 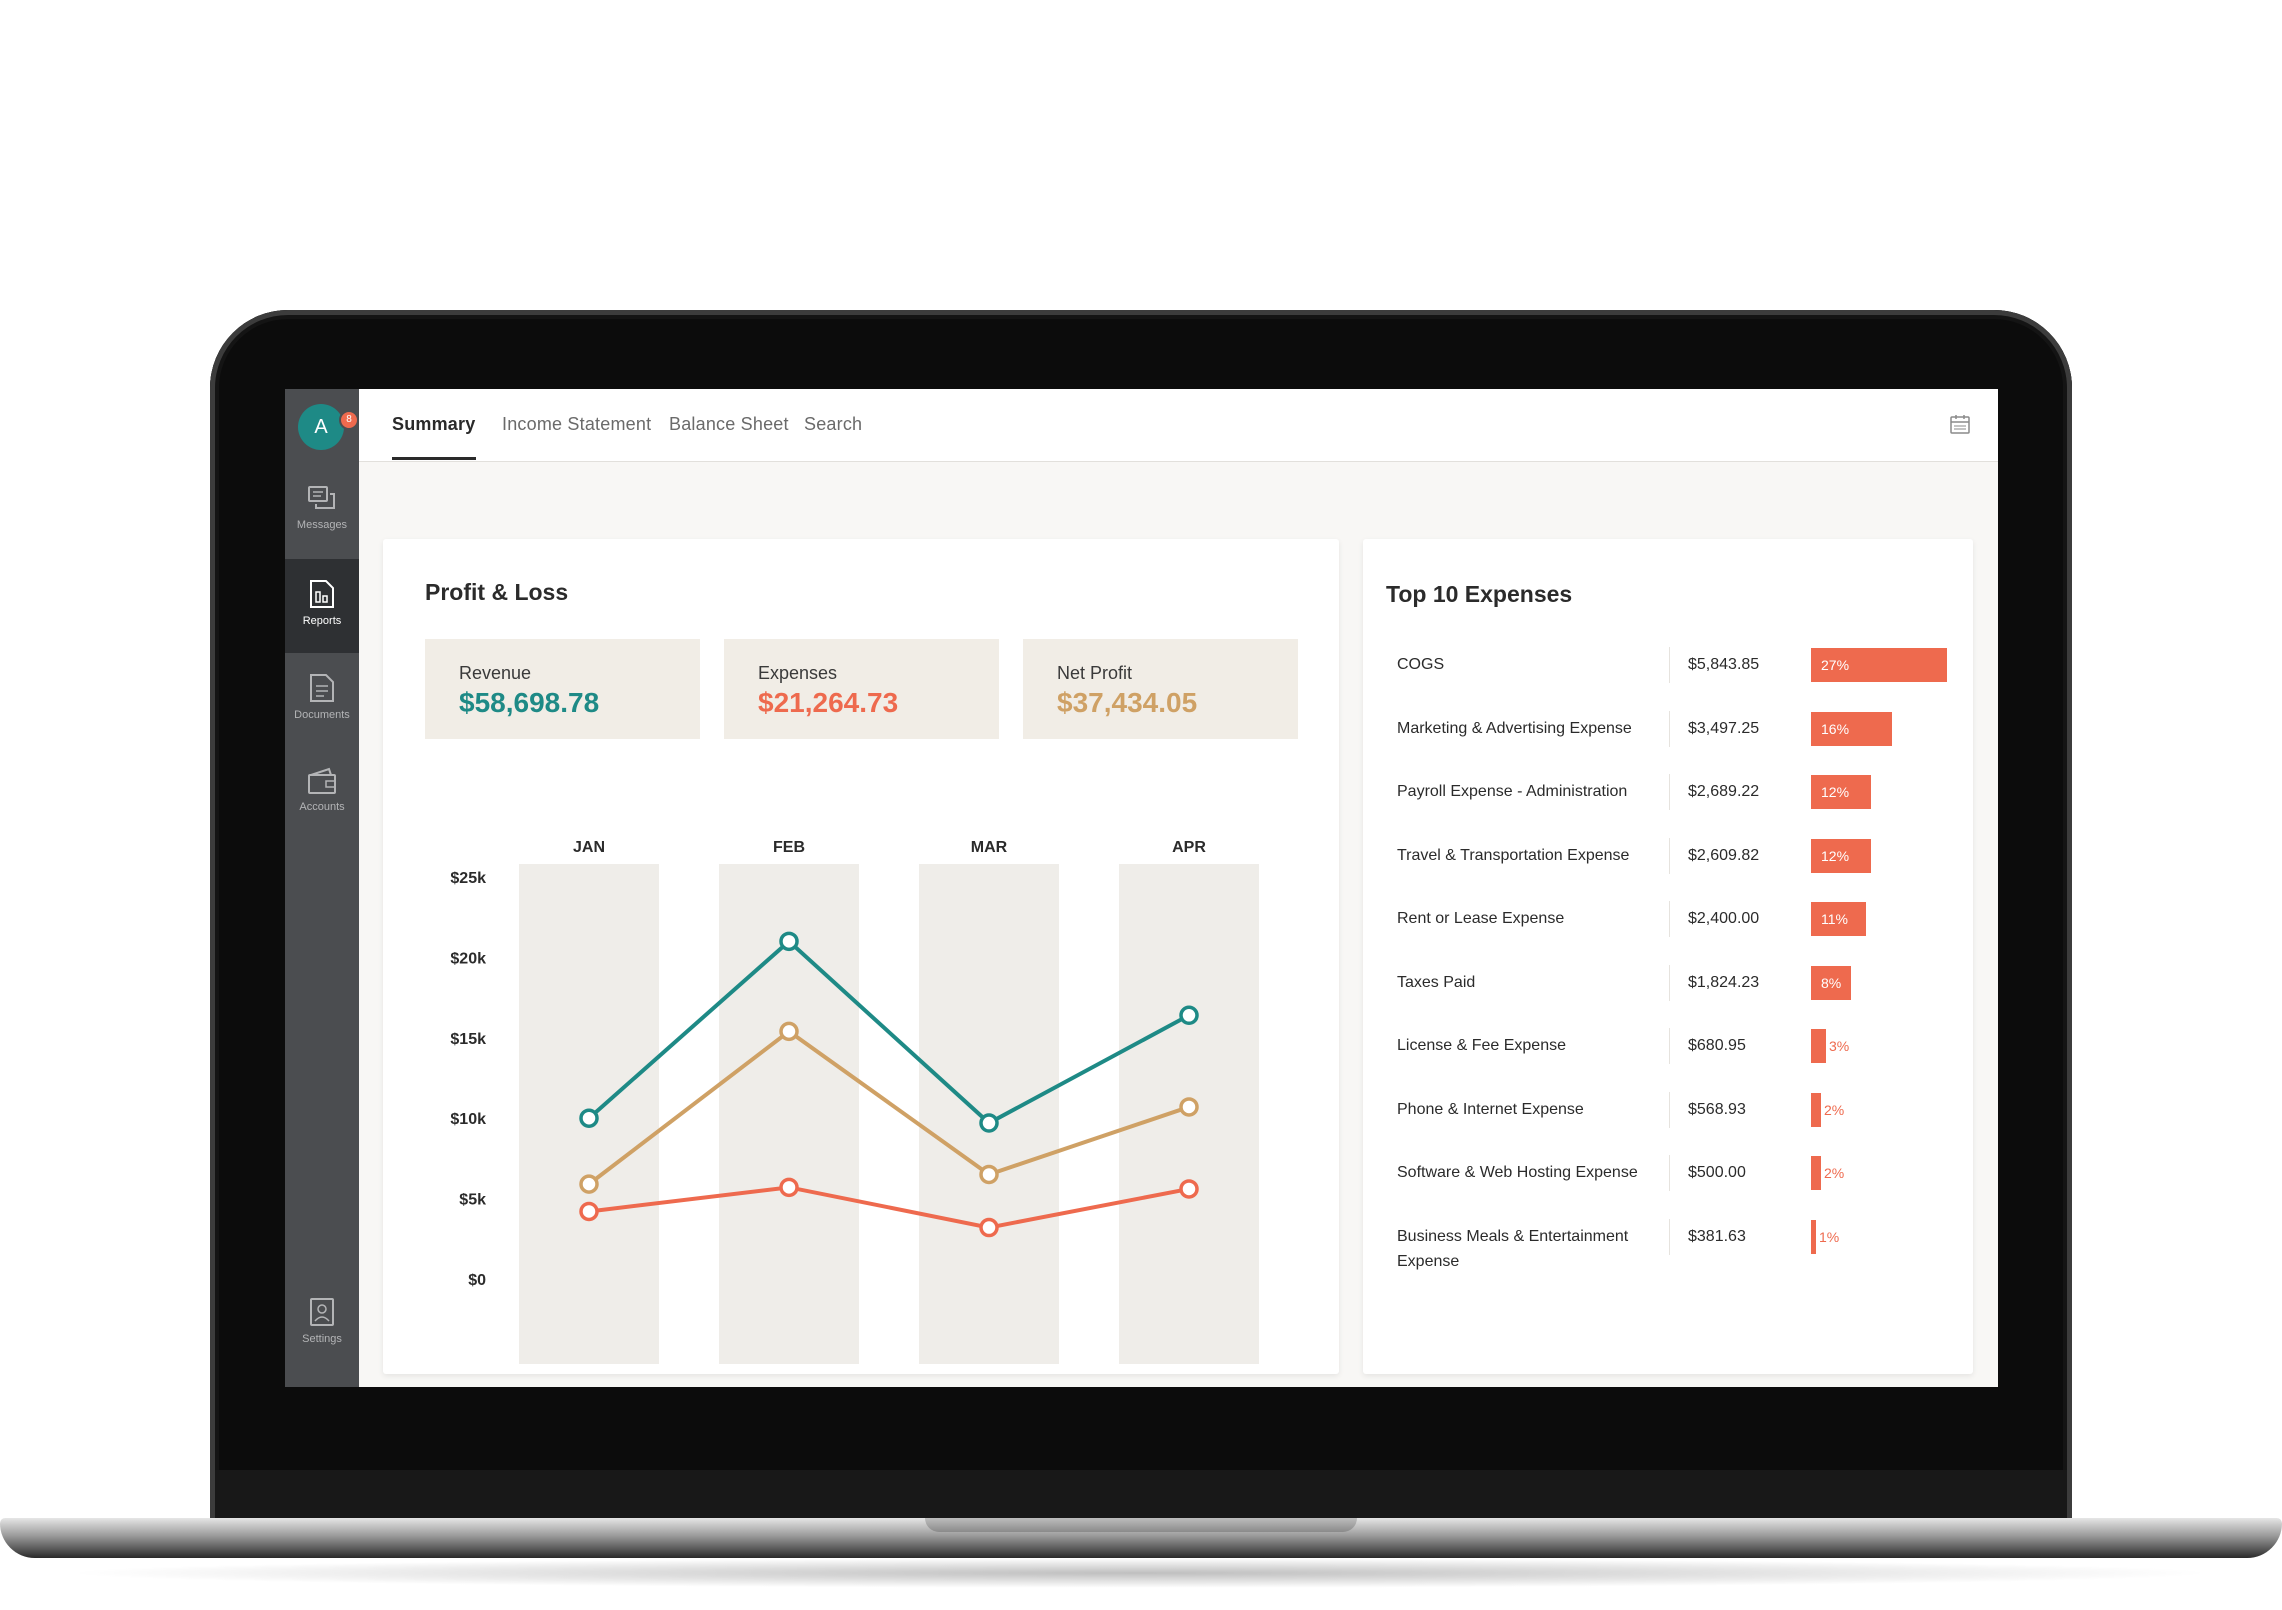 I want to click on expenses-label: Expenses, so click(x=798, y=673).